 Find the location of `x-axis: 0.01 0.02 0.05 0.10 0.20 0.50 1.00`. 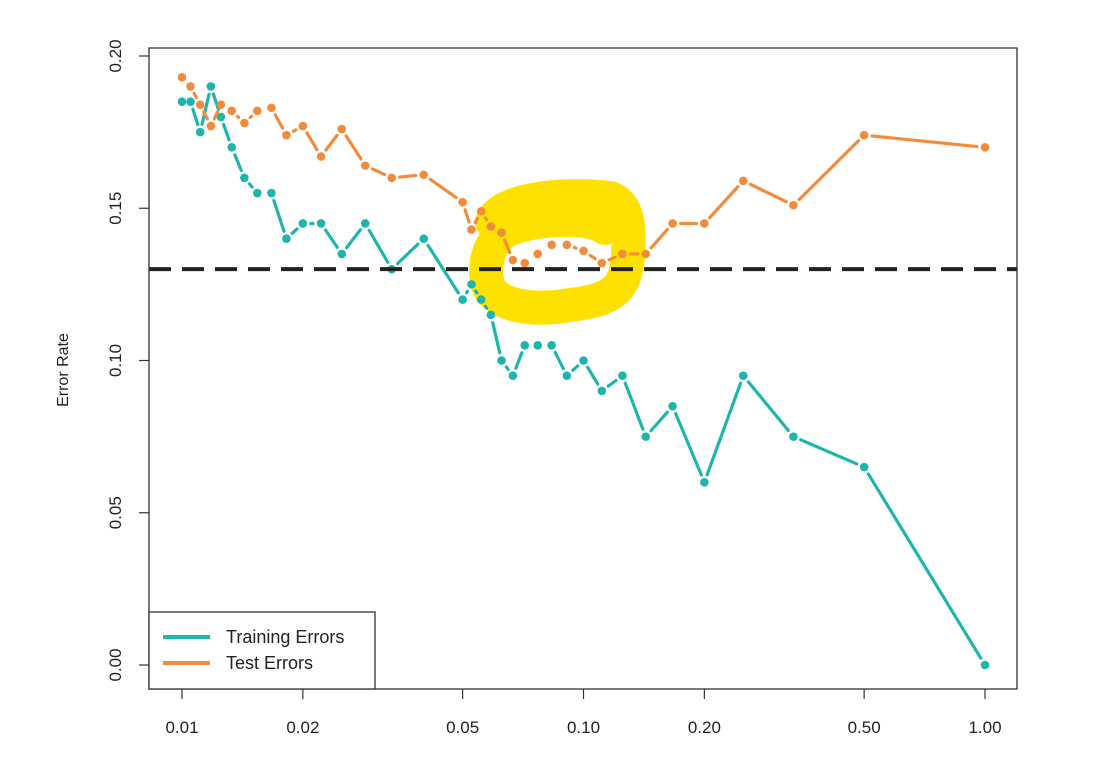

x-axis: 0.01 0.02 0.05 0.10 0.20 0.50 1.00 is located at coordinates (583, 713).